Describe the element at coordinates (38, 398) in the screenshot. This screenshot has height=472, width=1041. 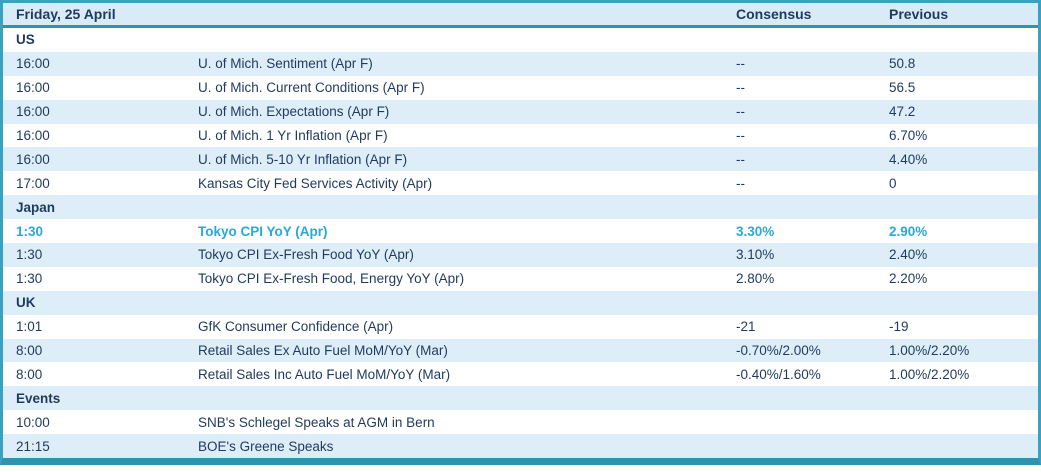
I see `section-label: Events` at that location.